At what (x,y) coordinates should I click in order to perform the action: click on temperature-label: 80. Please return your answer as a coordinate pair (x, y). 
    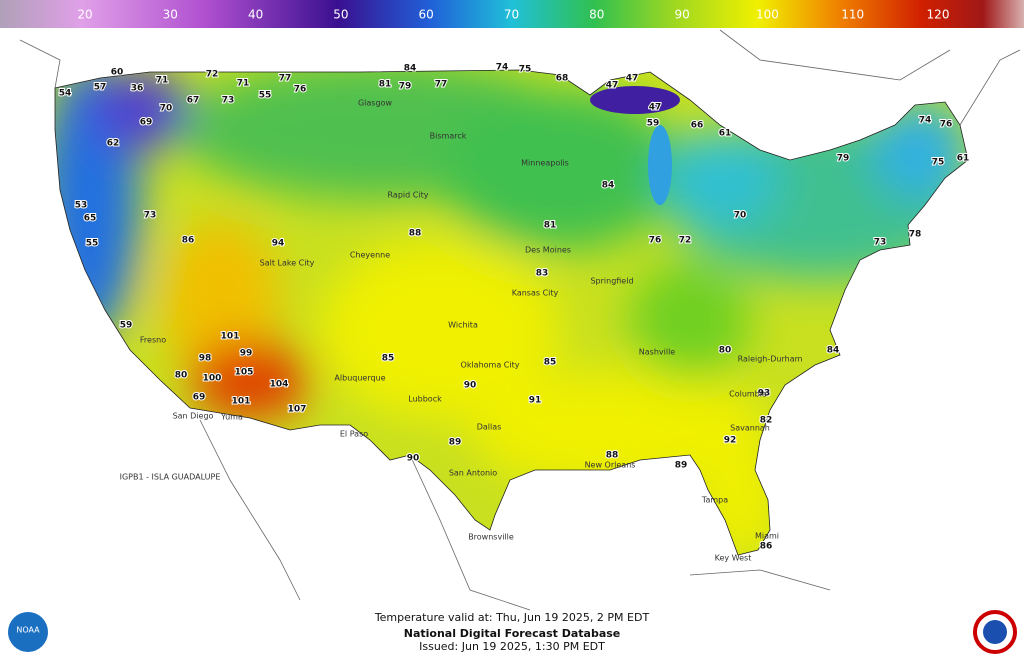
    Looking at the image, I should click on (181, 376).